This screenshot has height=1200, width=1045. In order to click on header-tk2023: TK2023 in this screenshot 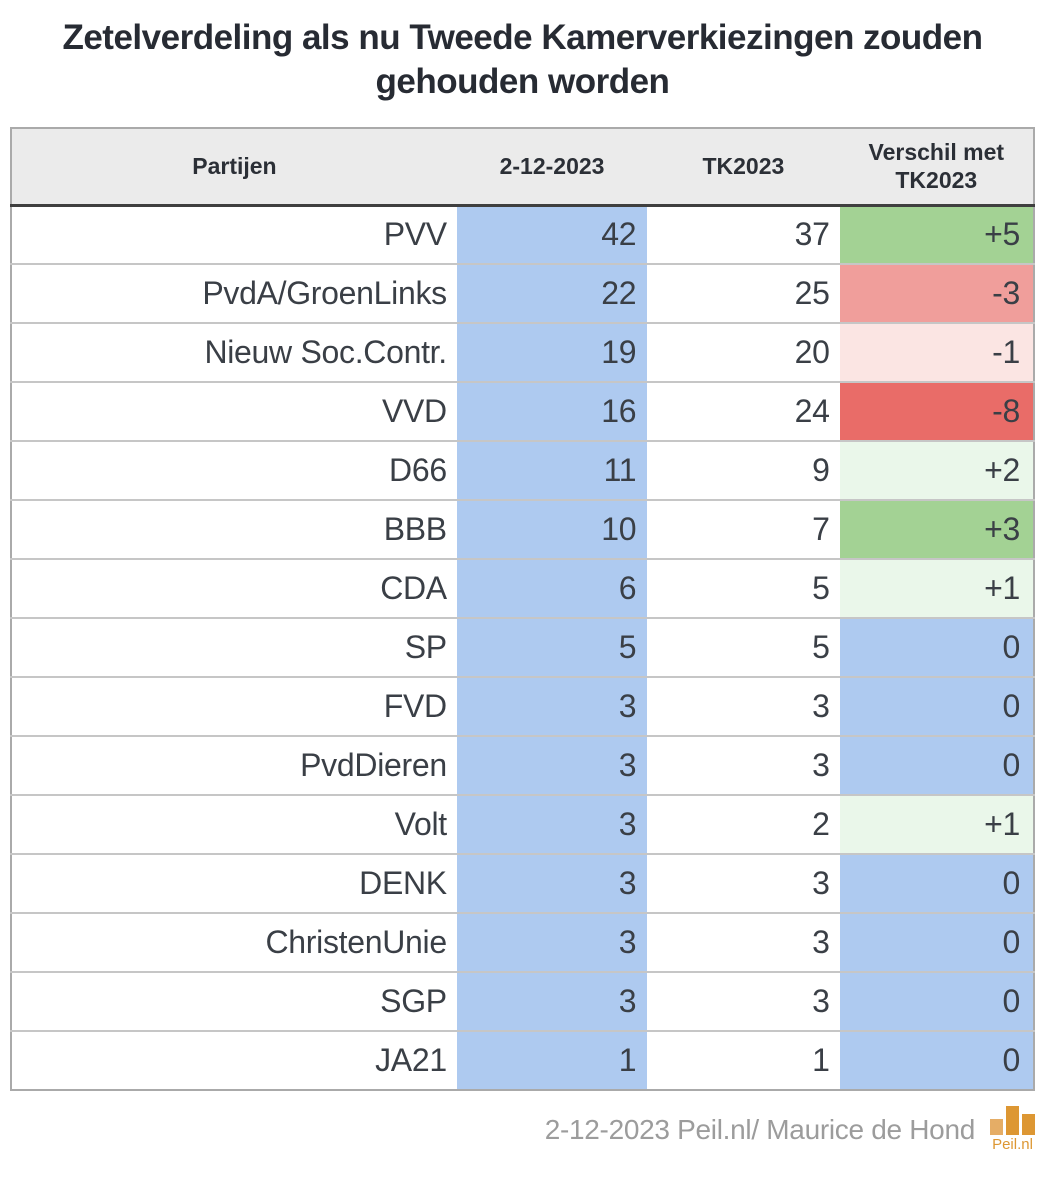, I will do `click(743, 167)`.